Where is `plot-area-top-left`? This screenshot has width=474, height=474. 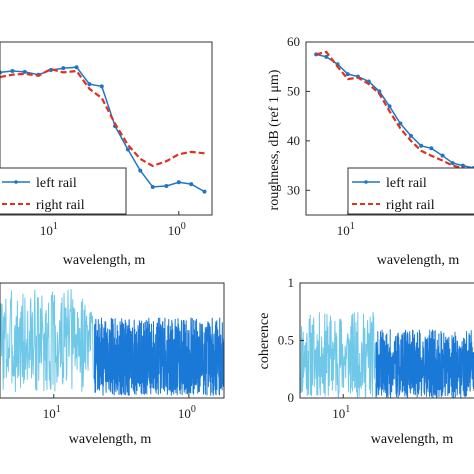 plot-area-top-left is located at coordinates (103, 129).